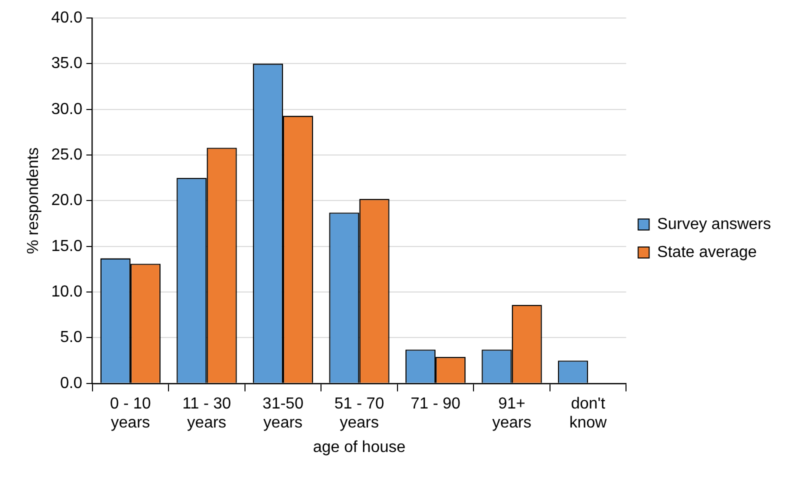 The width and height of the screenshot is (791, 479). Describe the element at coordinates (588, 413) in the screenshot. I see `x-tick-label: don't know` at that location.